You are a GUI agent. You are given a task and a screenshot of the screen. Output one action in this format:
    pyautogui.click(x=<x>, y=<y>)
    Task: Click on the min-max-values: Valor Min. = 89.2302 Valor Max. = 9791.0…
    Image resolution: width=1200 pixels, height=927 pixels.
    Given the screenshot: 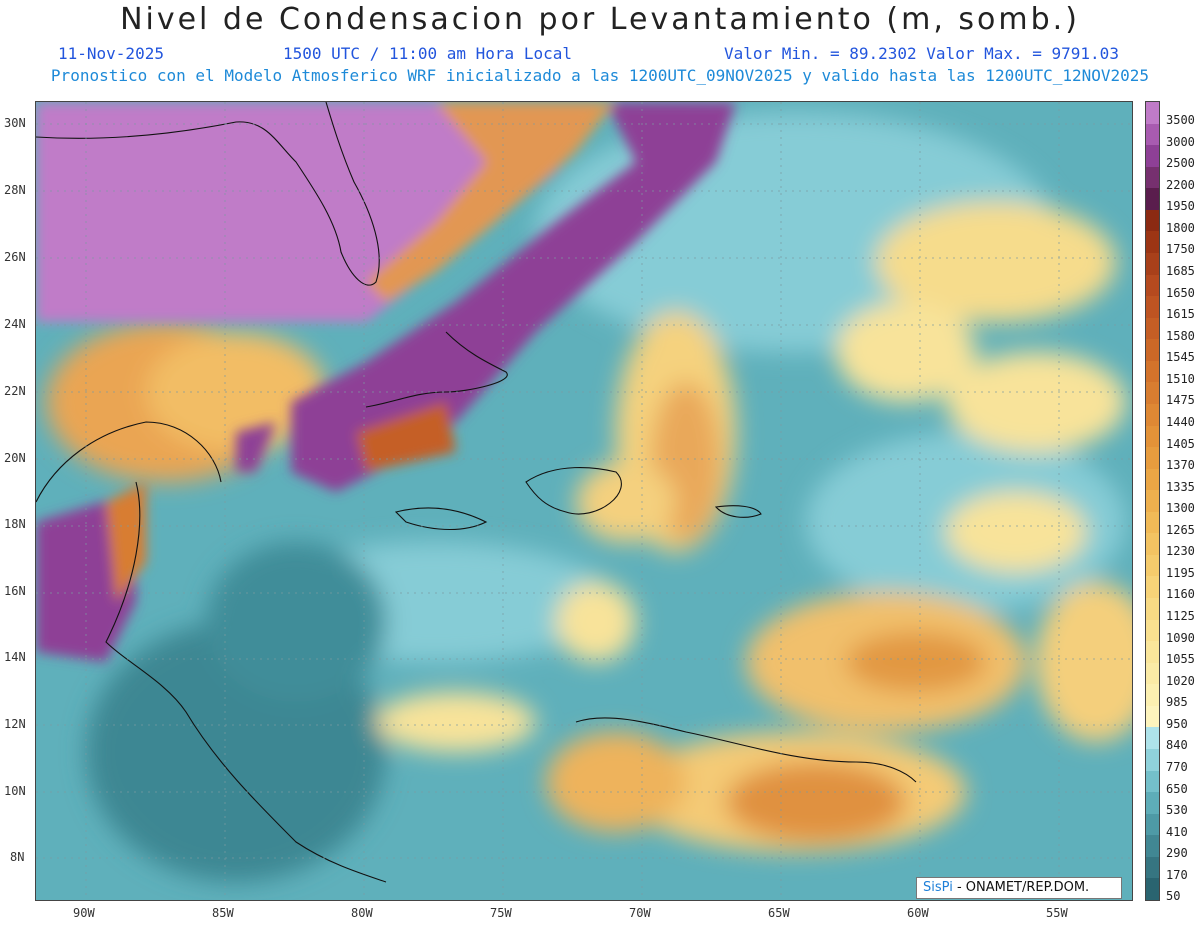 What is the action you would take?
    pyautogui.click(x=921, y=53)
    